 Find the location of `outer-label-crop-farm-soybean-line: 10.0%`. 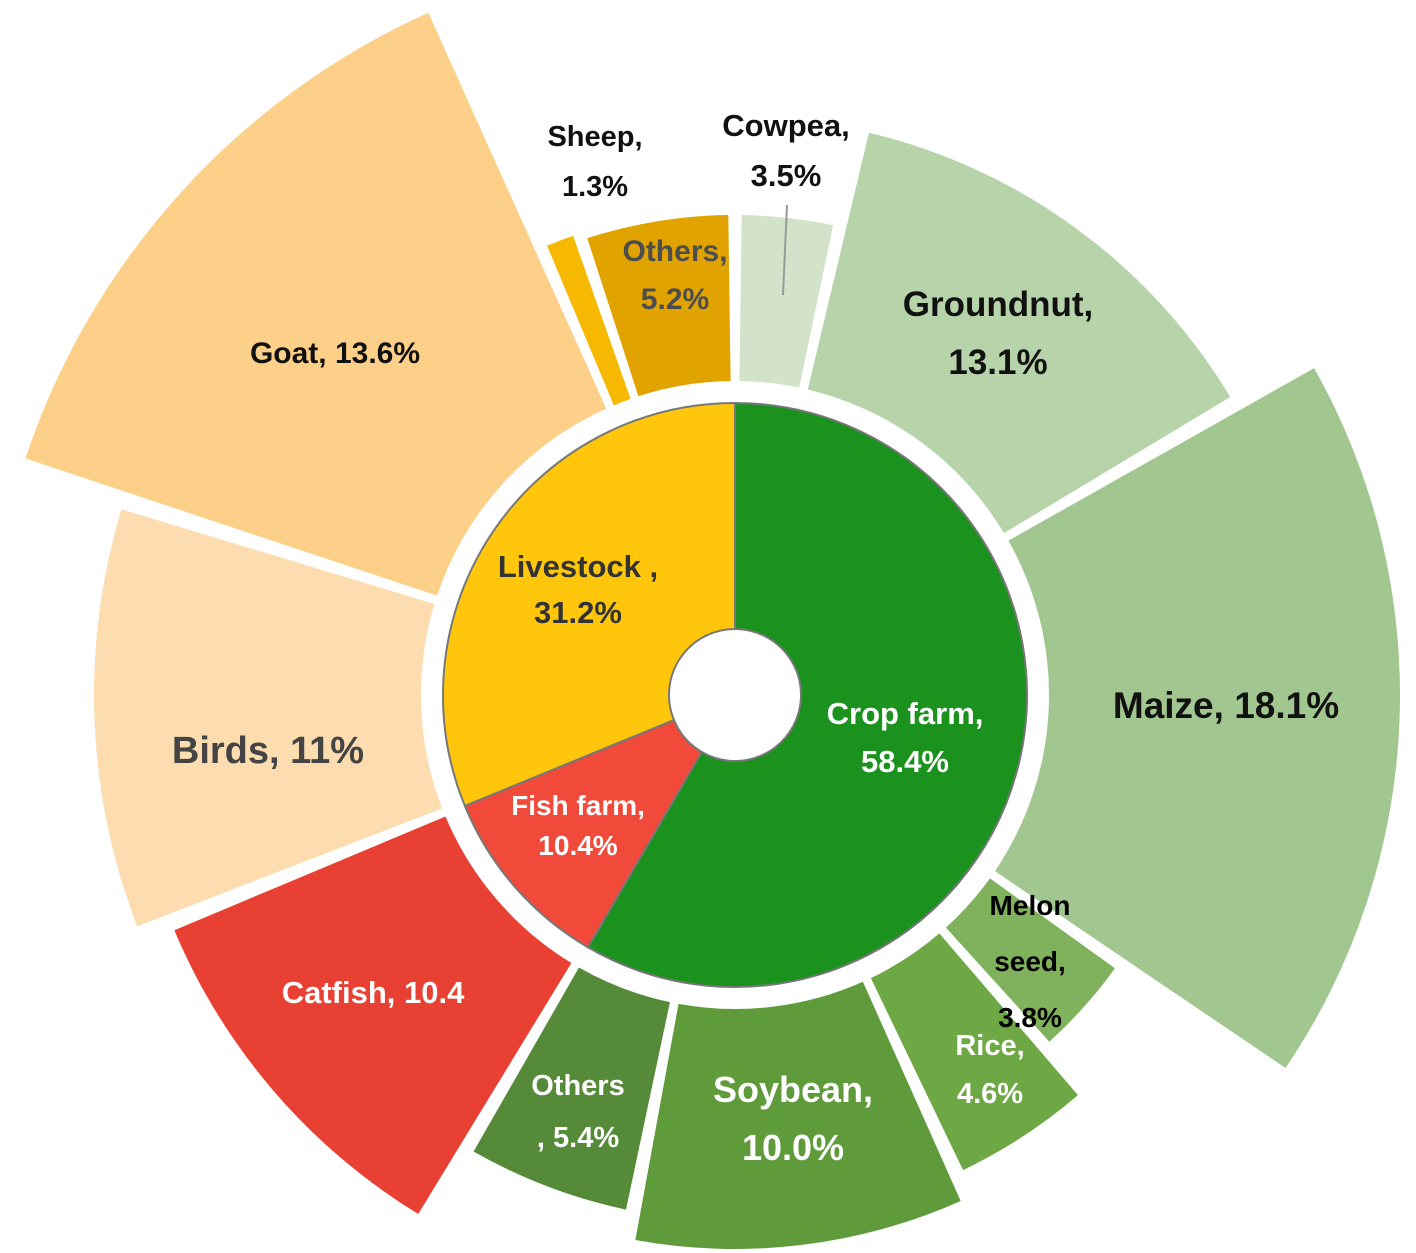

outer-label-crop-farm-soybean-line: 10.0% is located at coordinates (793, 1147).